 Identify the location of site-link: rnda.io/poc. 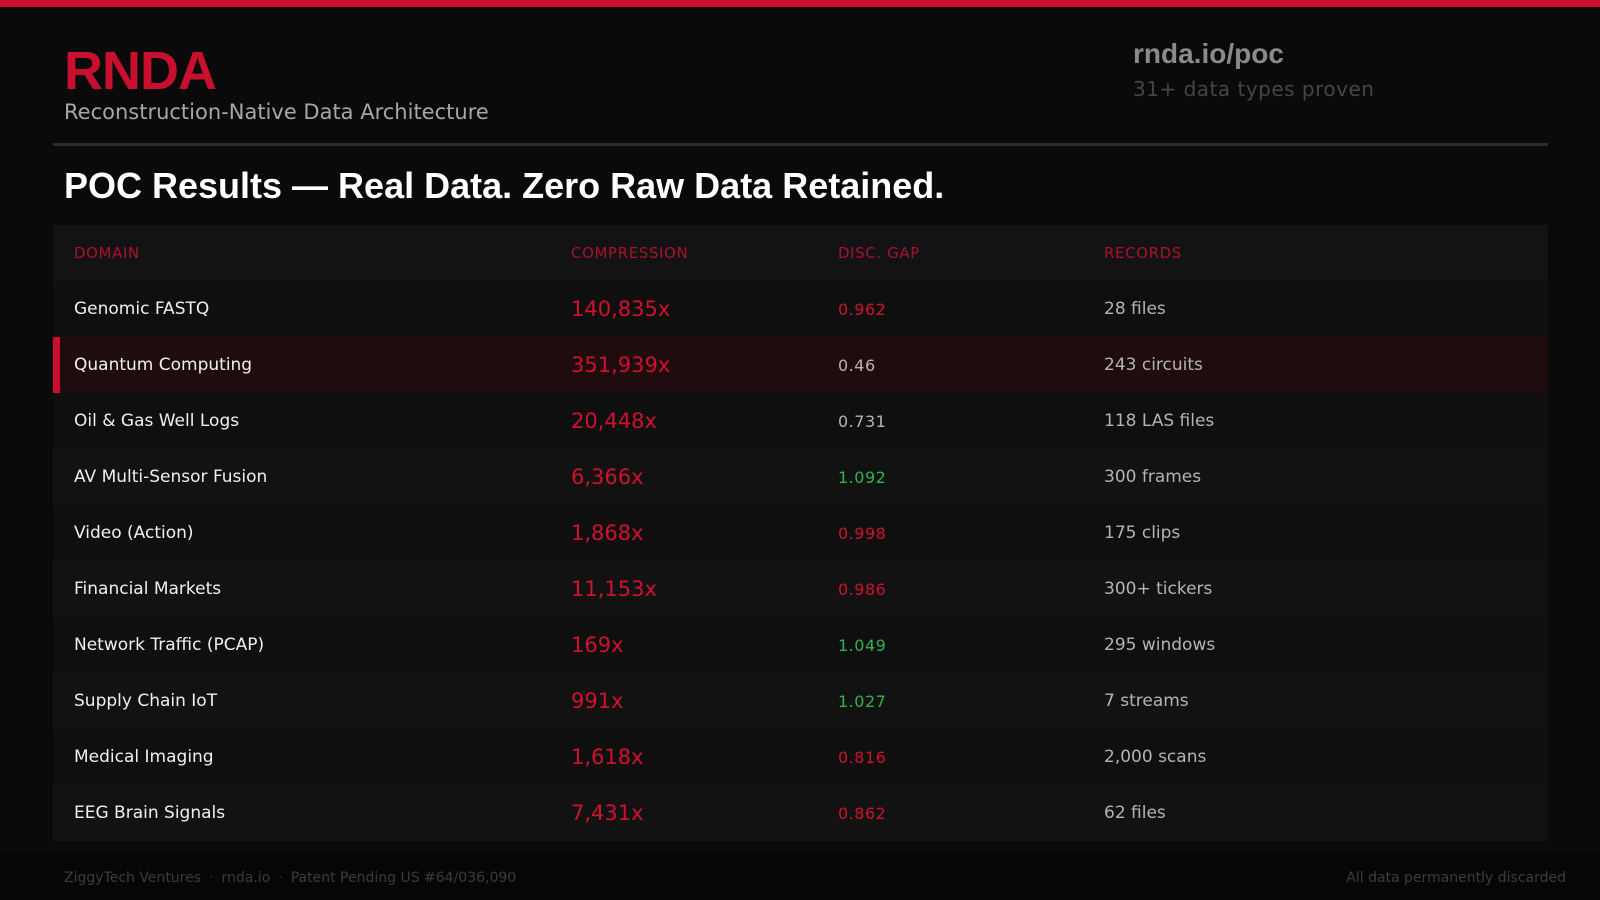
(1208, 53).